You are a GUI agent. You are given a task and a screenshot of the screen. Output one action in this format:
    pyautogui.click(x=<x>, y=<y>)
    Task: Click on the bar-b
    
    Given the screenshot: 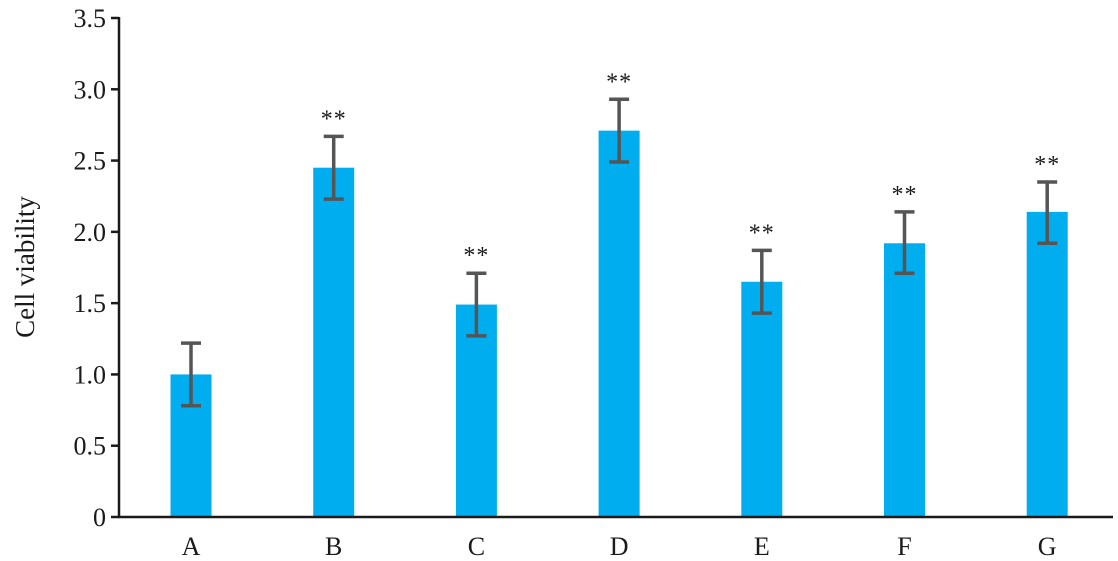 What is the action you would take?
    pyautogui.click(x=334, y=342)
    